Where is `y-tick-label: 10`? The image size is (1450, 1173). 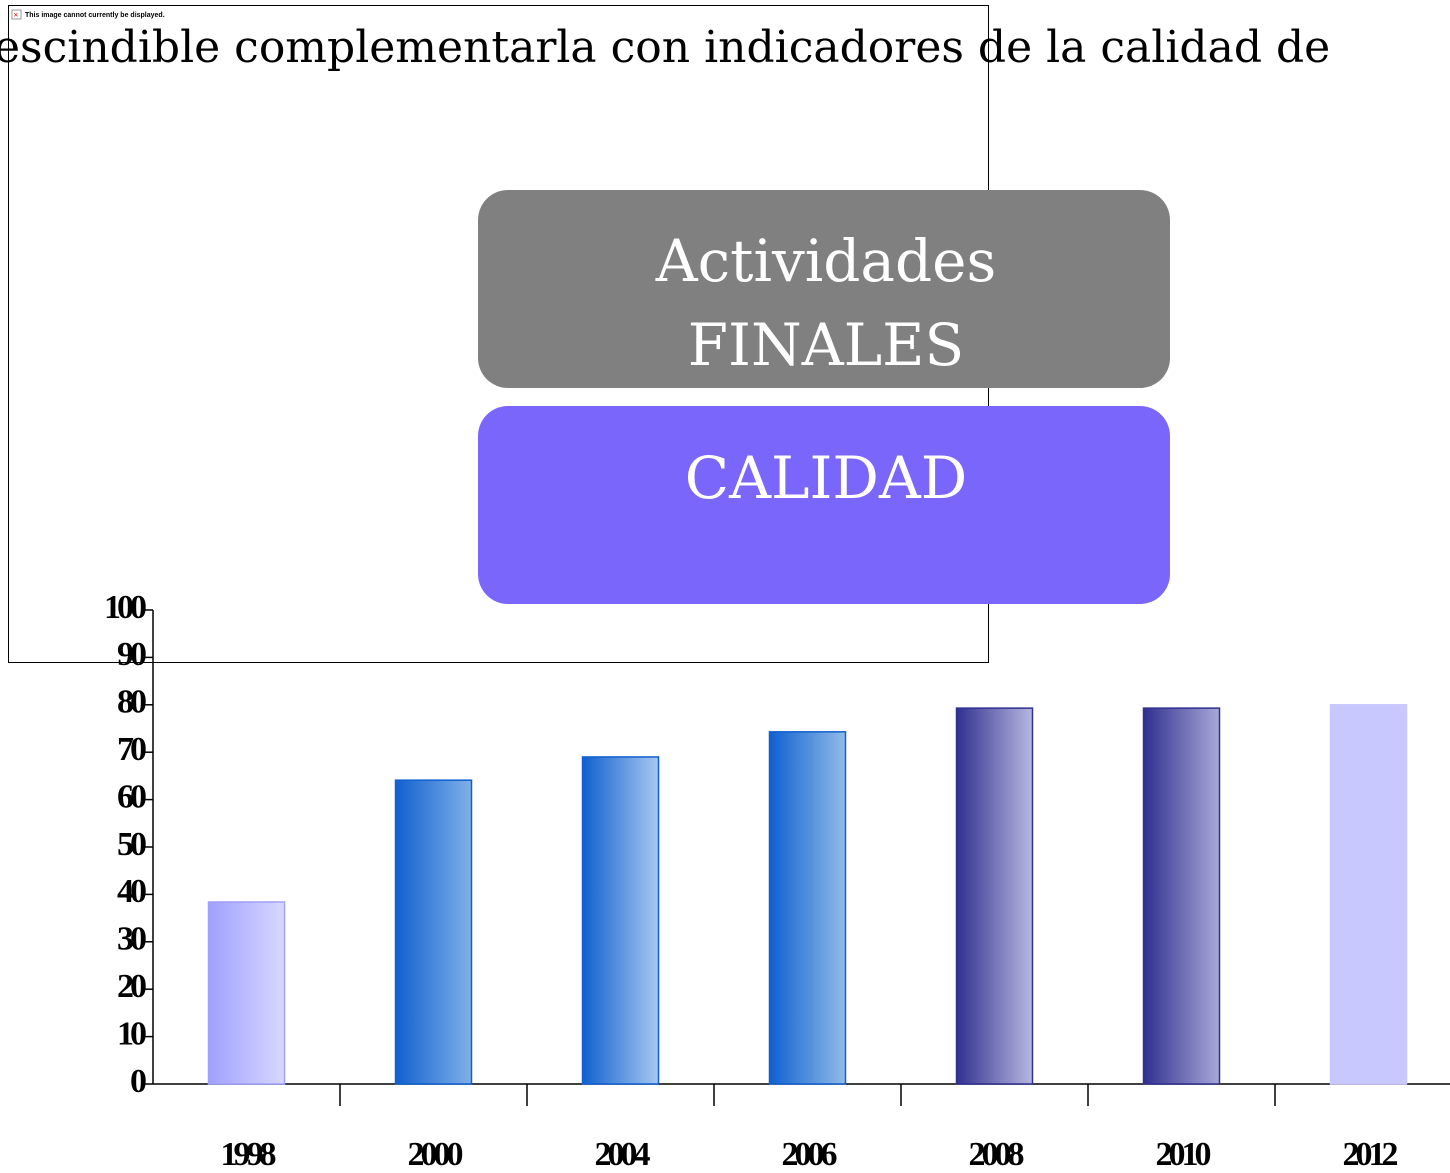
y-tick-label: 10 is located at coordinates (131, 1033).